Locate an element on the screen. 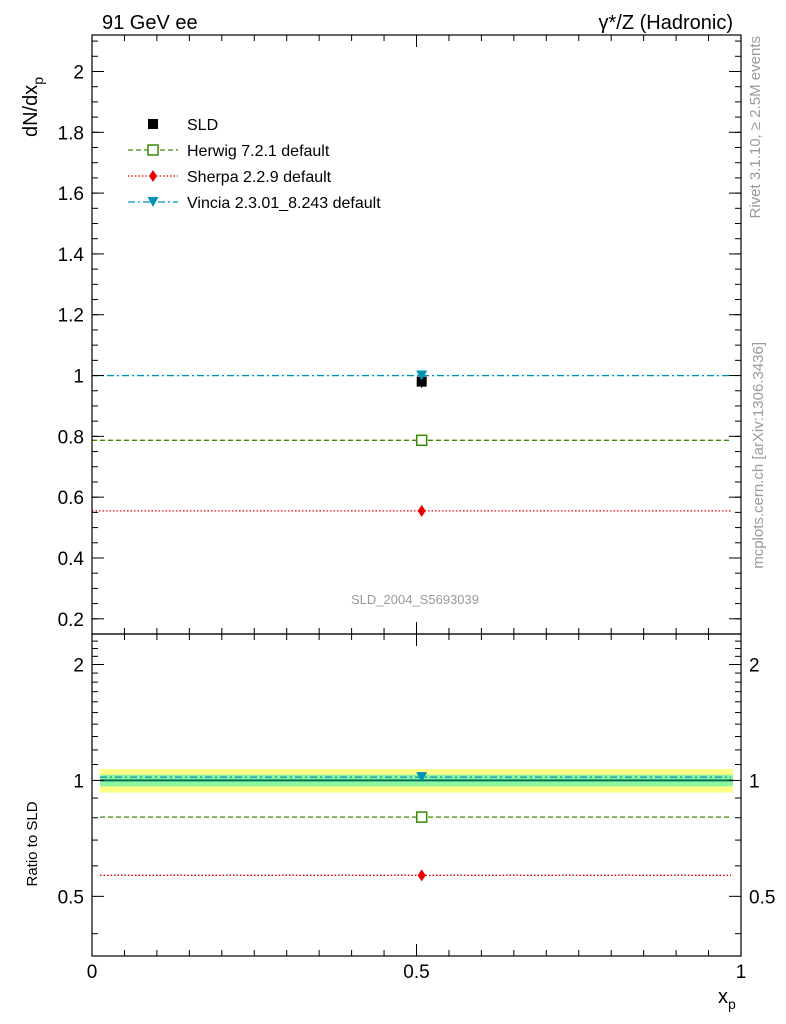 Image resolution: width=786 pixels, height=1024 pixels. y-tick-label-main: 0.6 is located at coordinates (71, 498).